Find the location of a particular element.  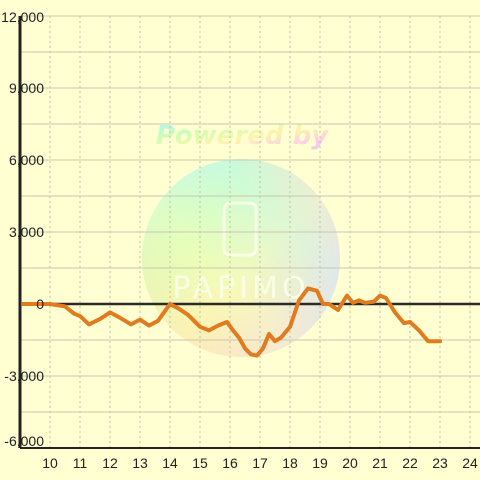

y-tick-label: 6,000 is located at coordinates (26, 160).